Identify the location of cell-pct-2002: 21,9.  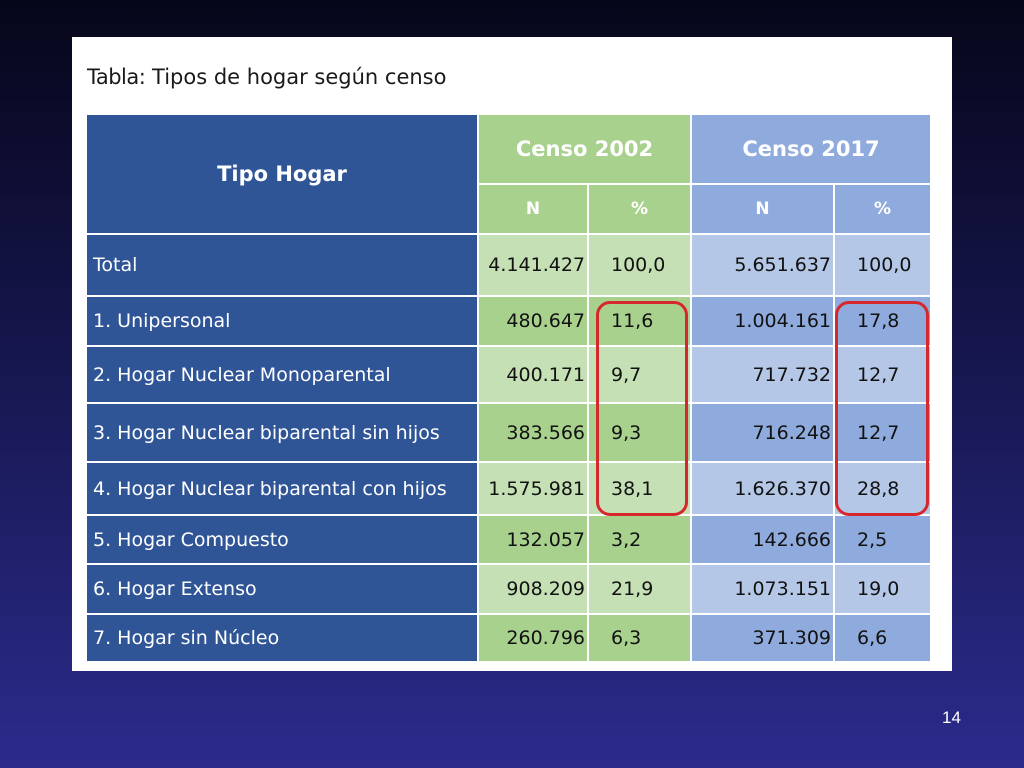
(639, 589).